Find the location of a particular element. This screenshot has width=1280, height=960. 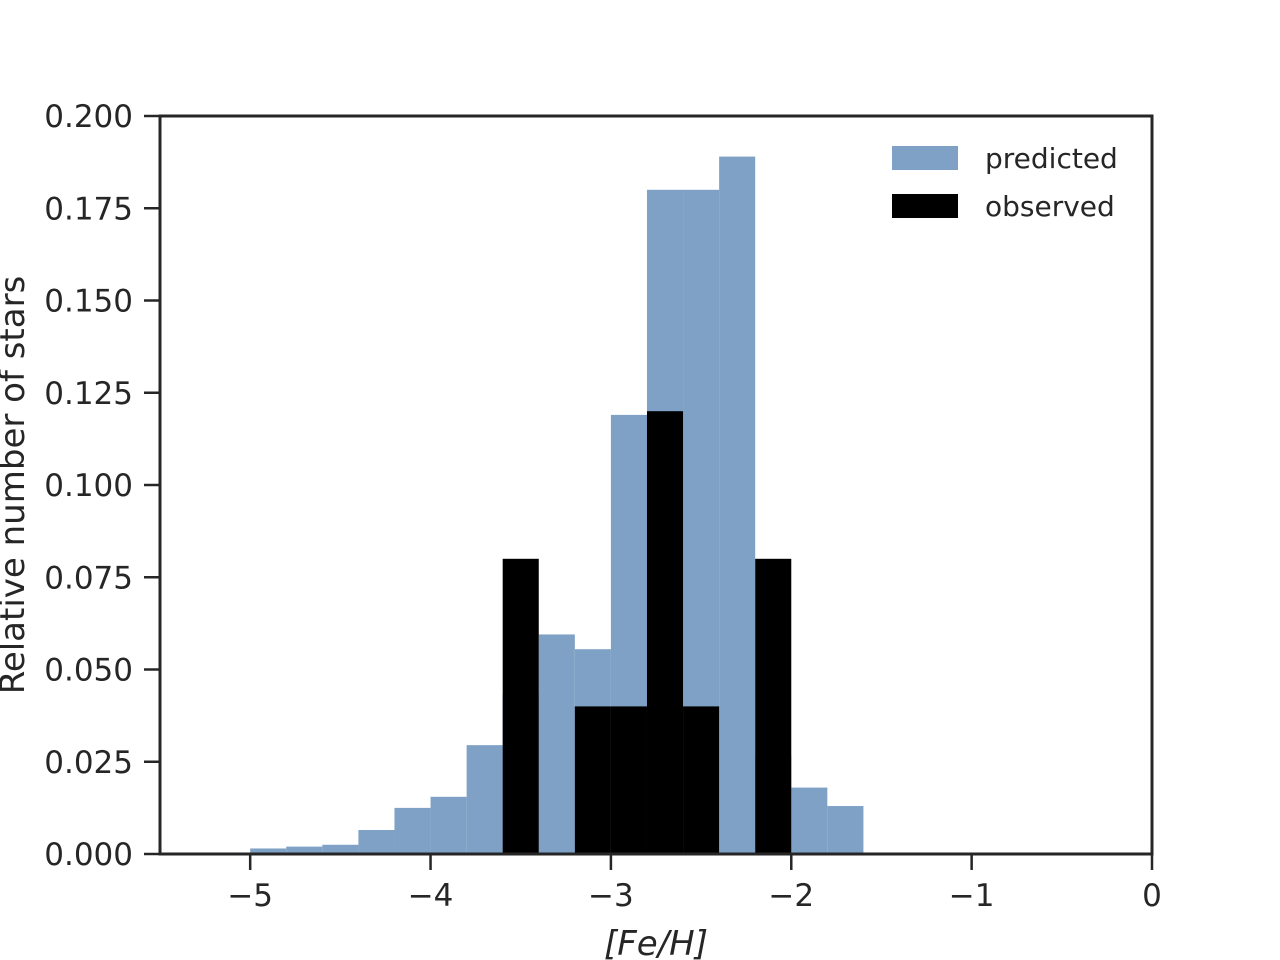

x-tick-label: −4 is located at coordinates (431, 896).